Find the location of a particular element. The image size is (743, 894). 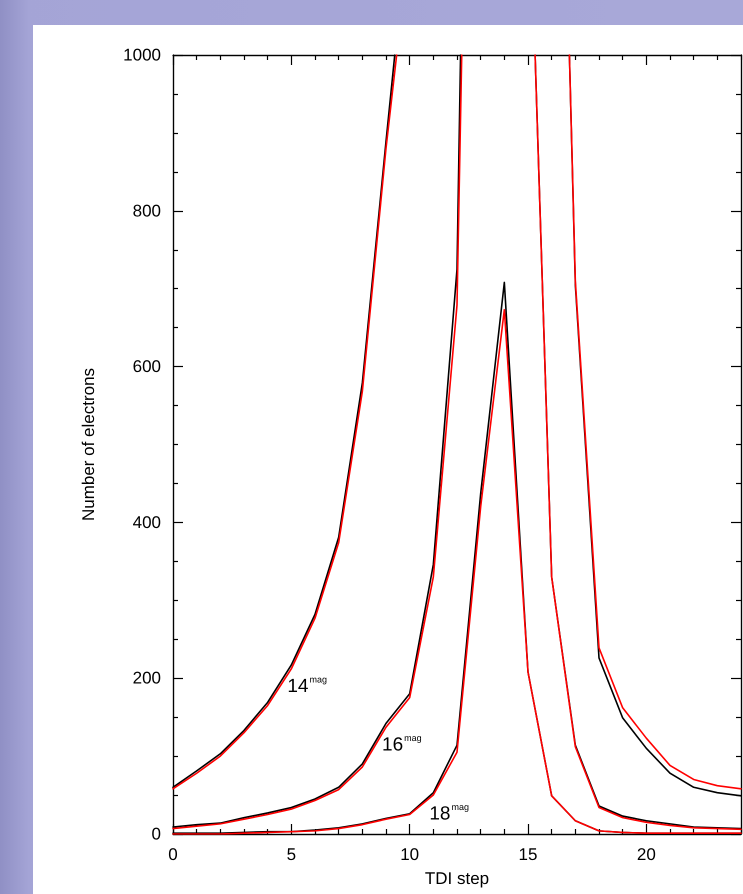

x-tick-label: 20 is located at coordinates (646, 854).